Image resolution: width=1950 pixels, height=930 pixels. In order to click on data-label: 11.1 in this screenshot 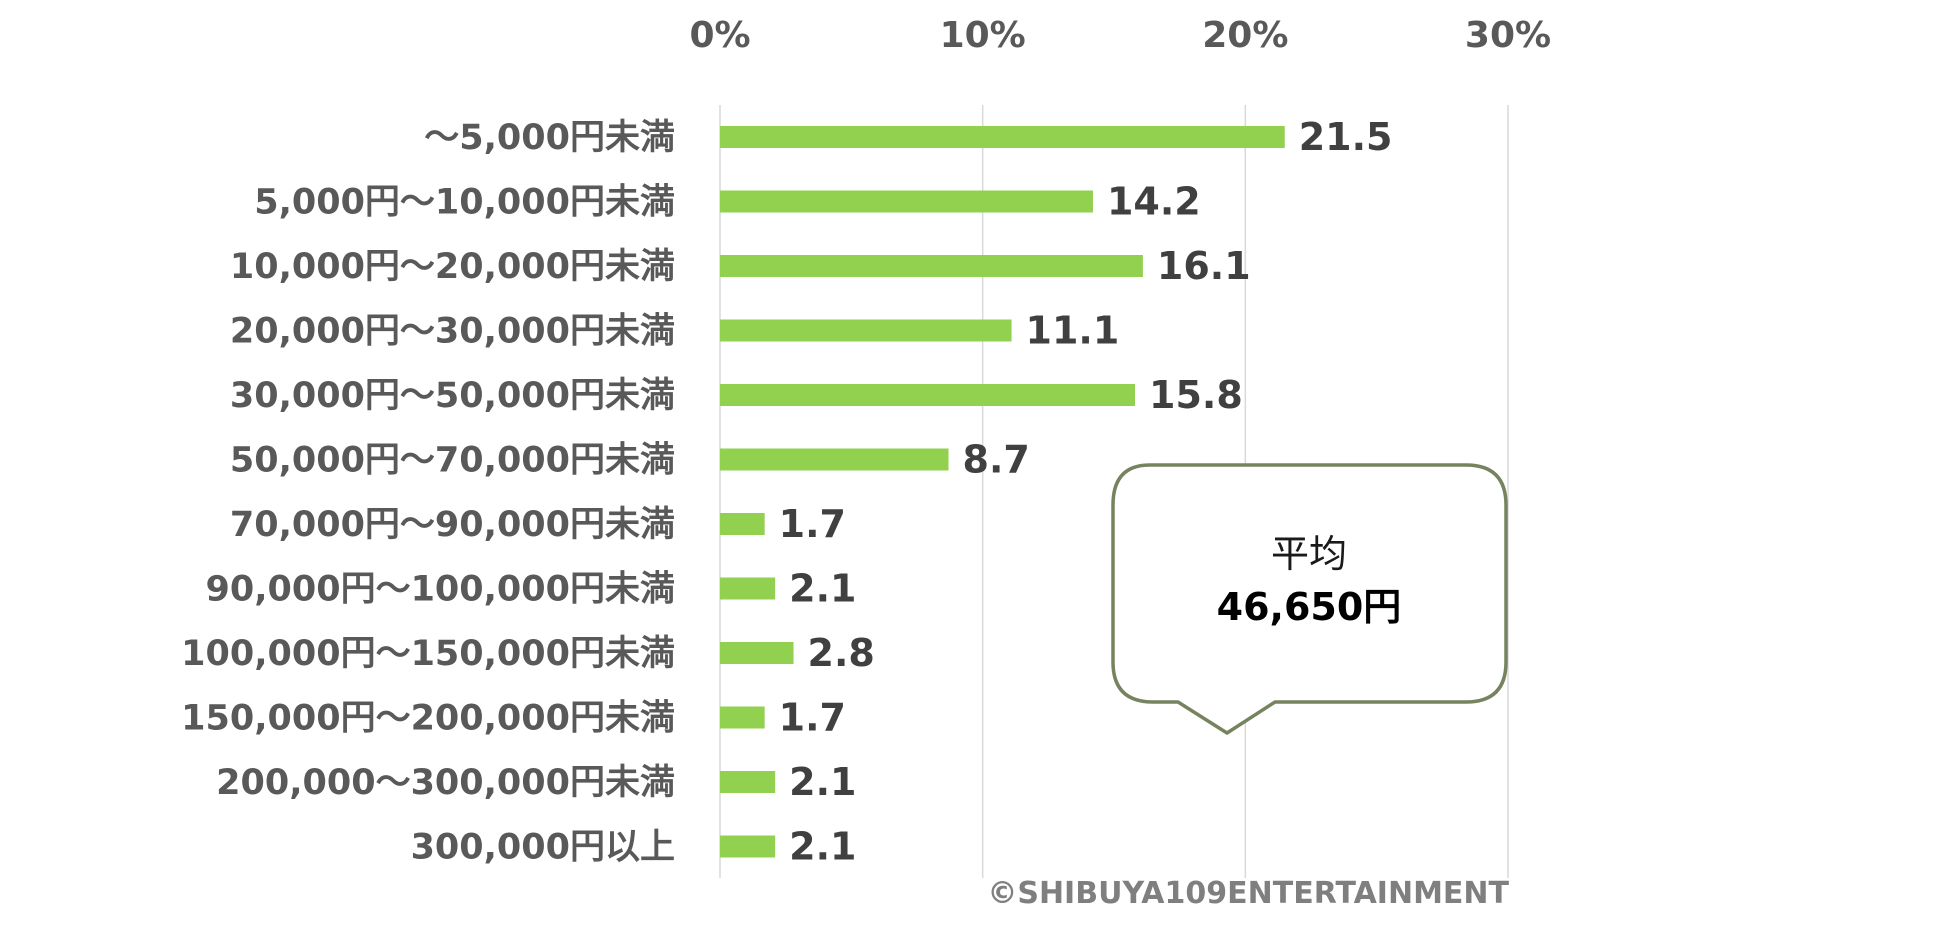, I will do `click(1073, 331)`.